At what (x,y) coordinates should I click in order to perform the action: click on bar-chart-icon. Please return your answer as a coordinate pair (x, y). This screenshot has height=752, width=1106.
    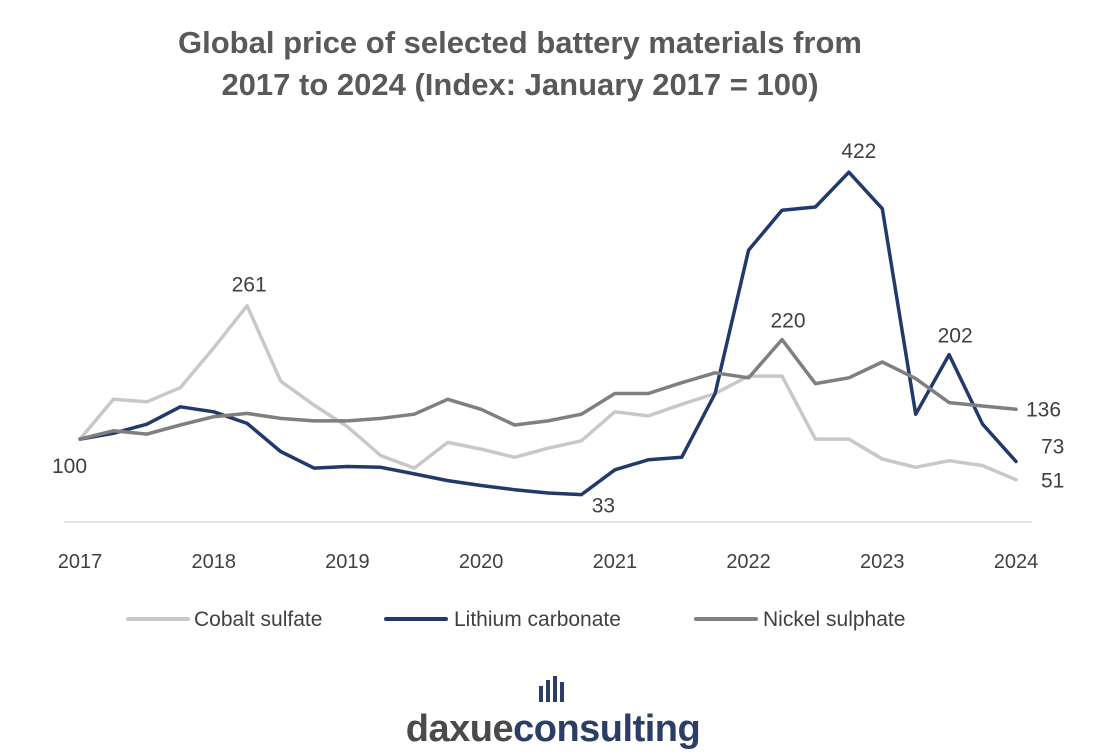
    Looking at the image, I should click on (553, 691).